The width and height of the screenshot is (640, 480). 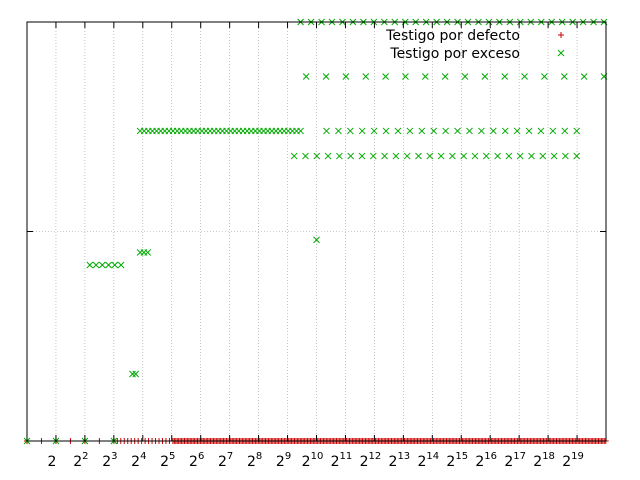 I want to click on x-tick-label: 24, so click(x=138, y=460).